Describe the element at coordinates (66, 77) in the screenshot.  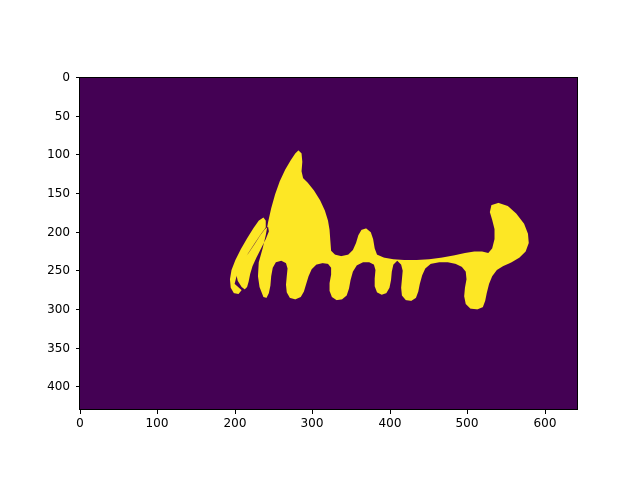
I see `y-tick-label: 0` at that location.